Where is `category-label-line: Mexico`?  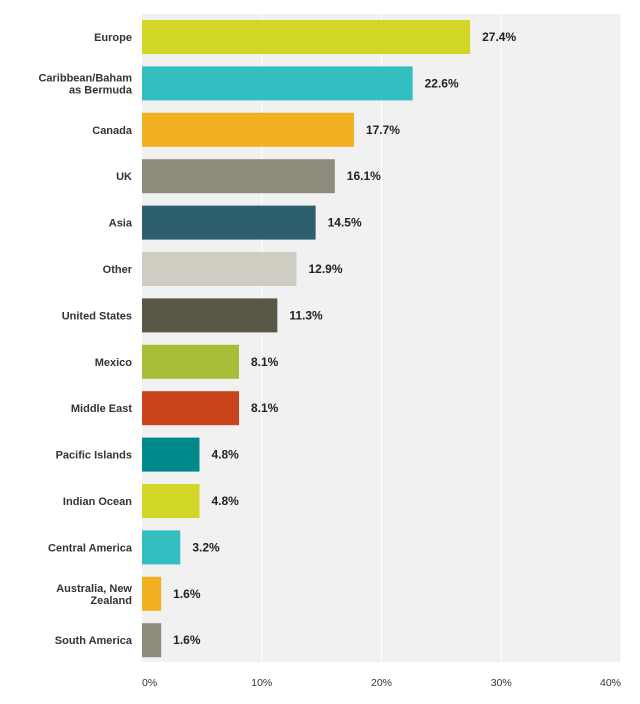 category-label-line: Mexico is located at coordinates (114, 363).